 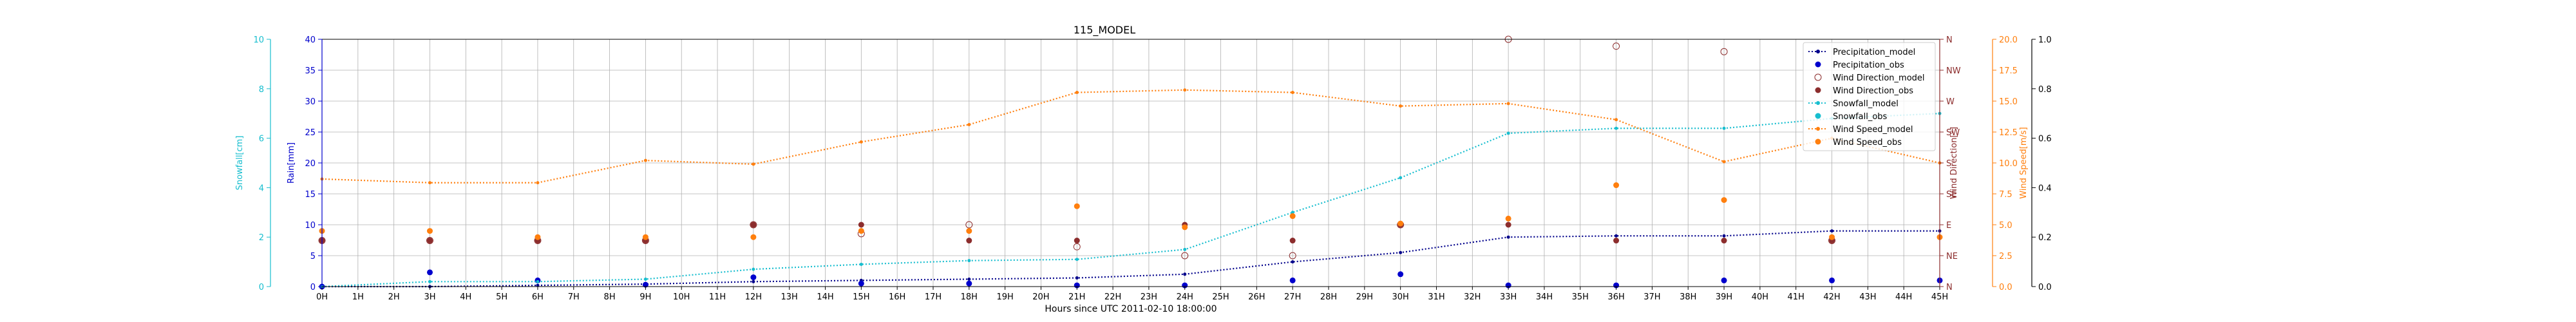 I want to click on legend-marker-wind-speed-model, so click(x=1818, y=129).